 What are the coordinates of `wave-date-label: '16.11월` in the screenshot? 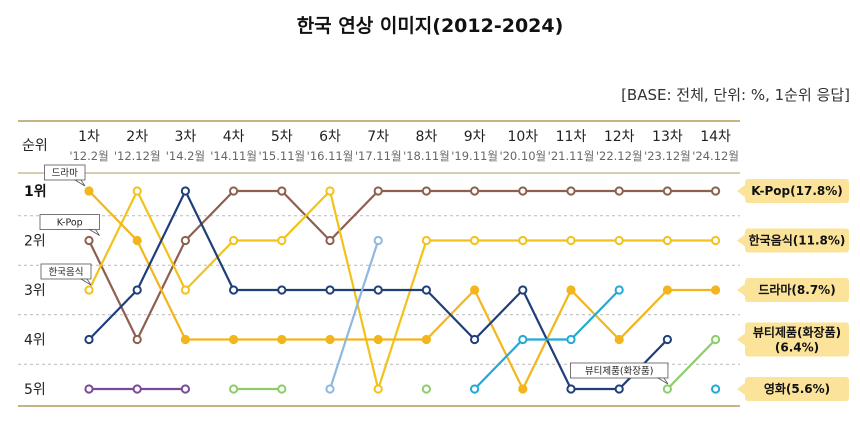 It's located at (330, 156).